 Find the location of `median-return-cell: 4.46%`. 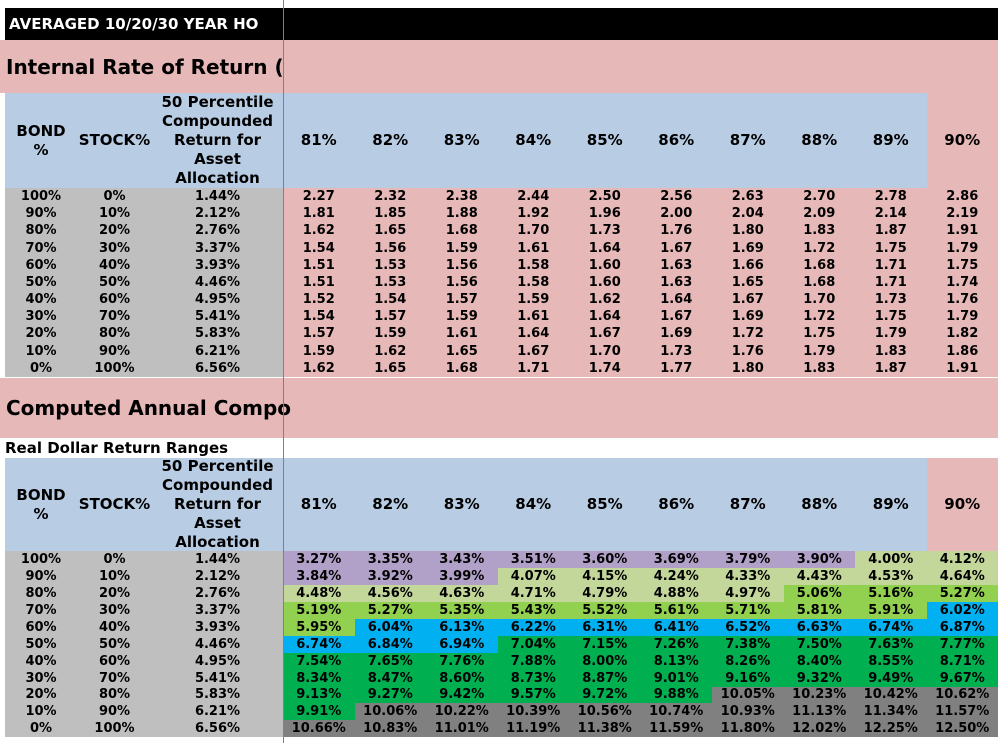

median-return-cell: 4.46% is located at coordinates (217, 644).